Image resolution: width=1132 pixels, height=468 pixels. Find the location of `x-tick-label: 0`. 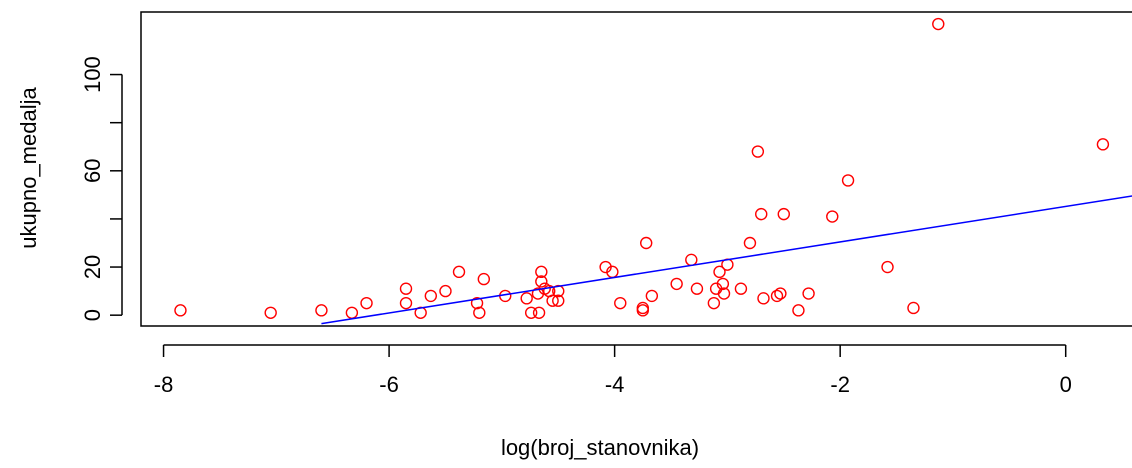

x-tick-label: 0 is located at coordinates (1066, 384).